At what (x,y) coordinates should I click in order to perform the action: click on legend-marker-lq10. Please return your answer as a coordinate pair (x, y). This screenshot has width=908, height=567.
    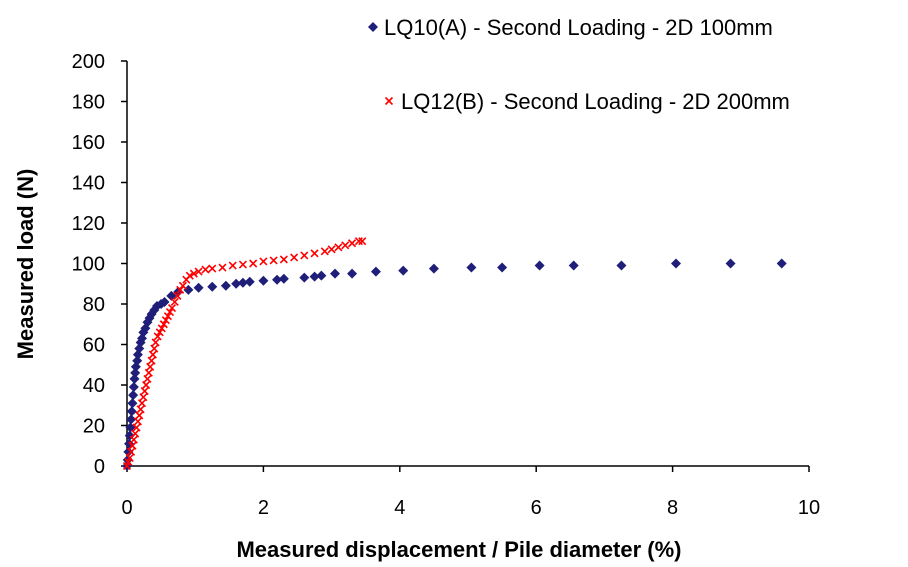
    Looking at the image, I should click on (373, 27).